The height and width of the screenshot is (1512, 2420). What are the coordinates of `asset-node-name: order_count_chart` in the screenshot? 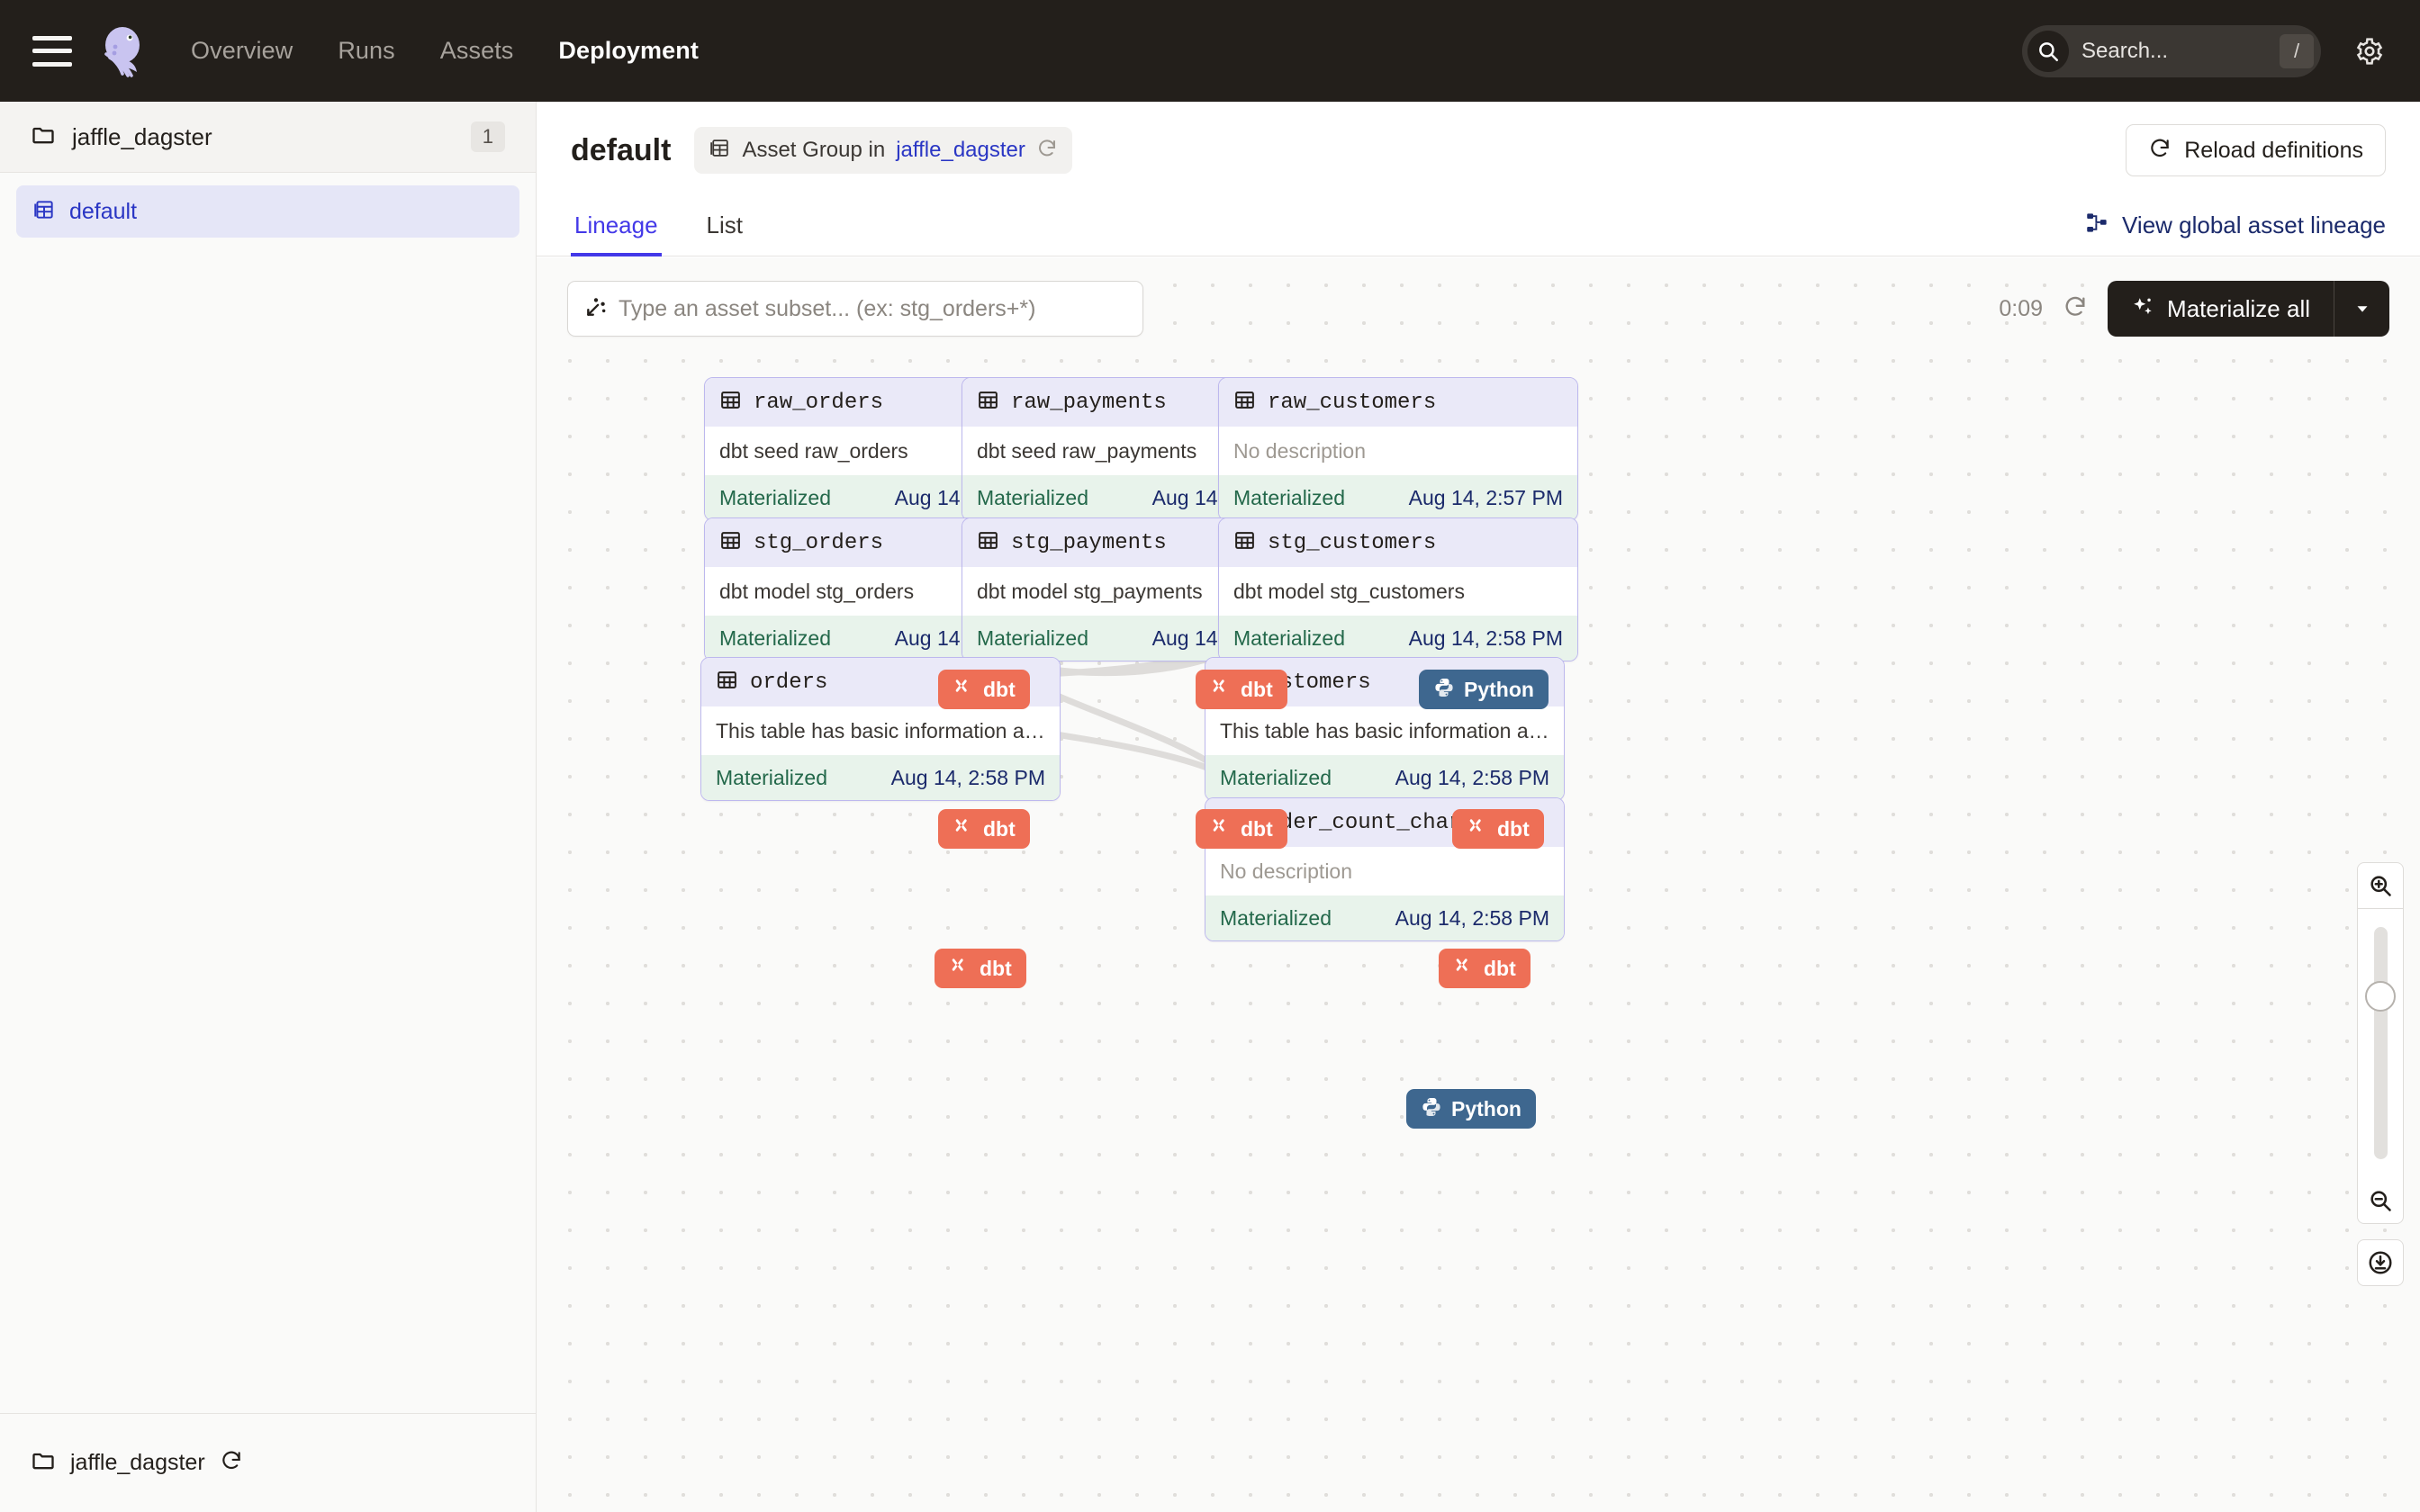 It's located at (1364, 822).